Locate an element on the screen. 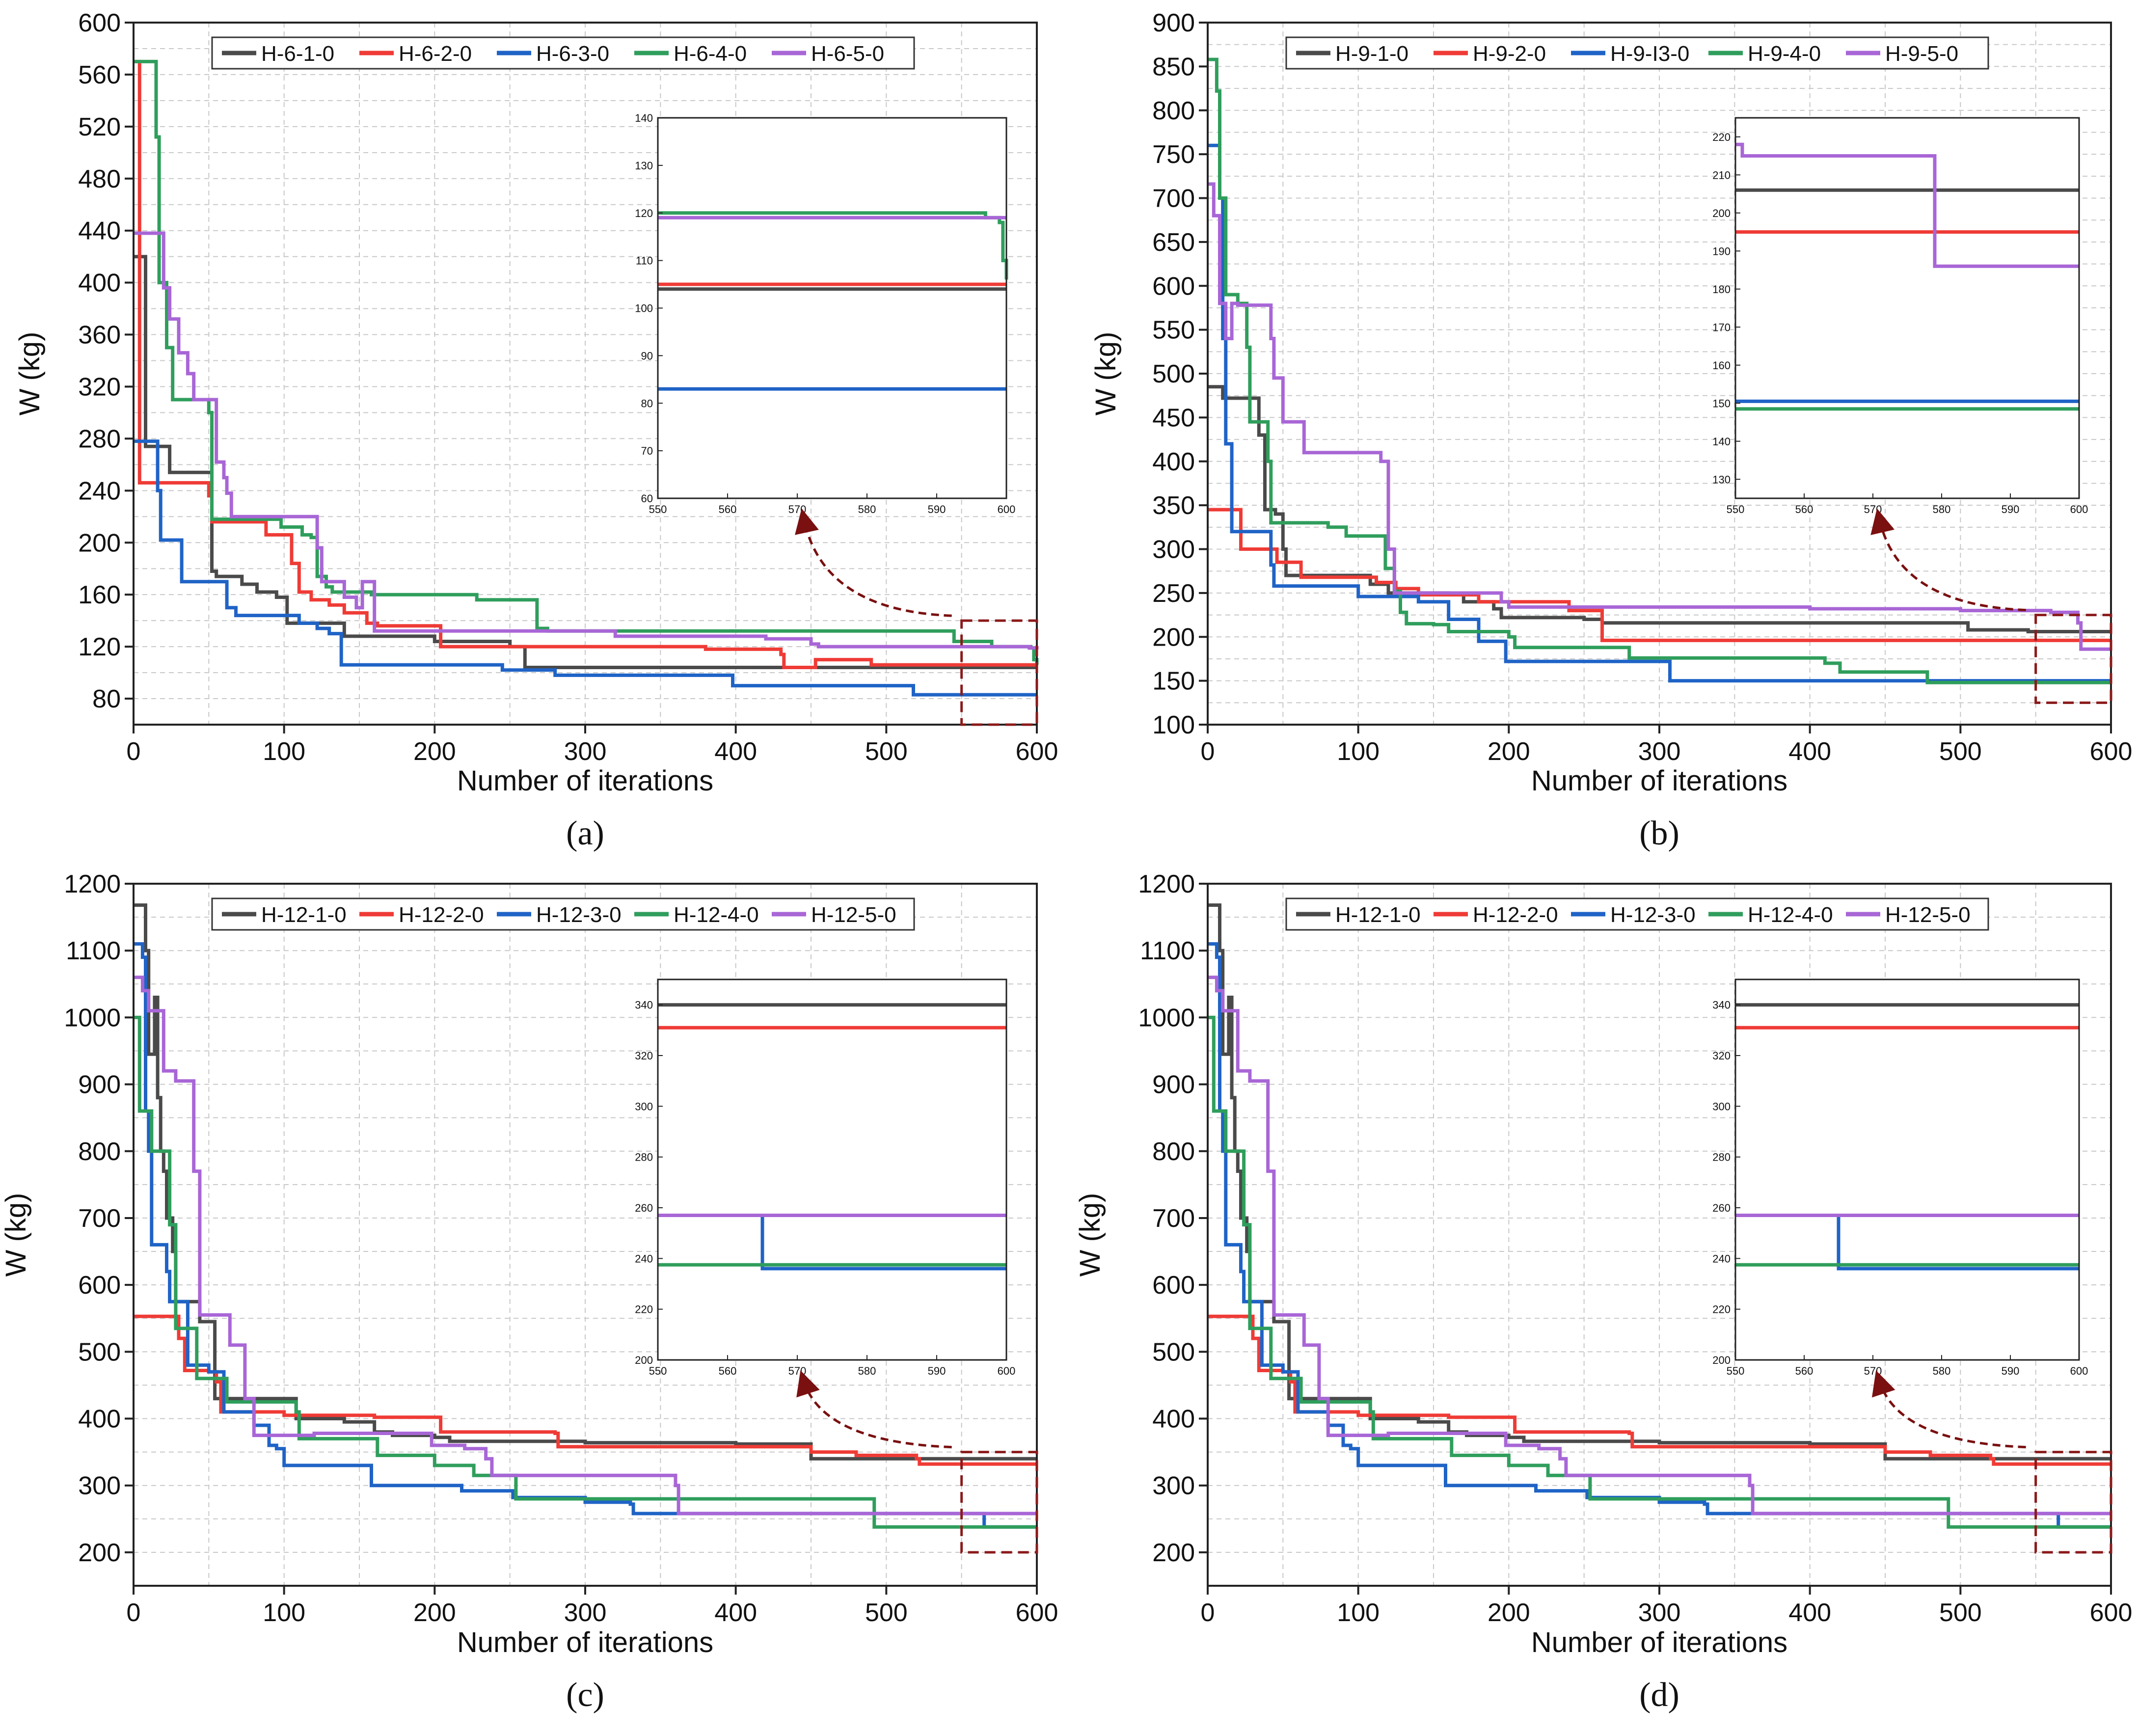 This screenshot has width=2138, height=1736. zoom-arrow is located at coordinates (1949, 1409).